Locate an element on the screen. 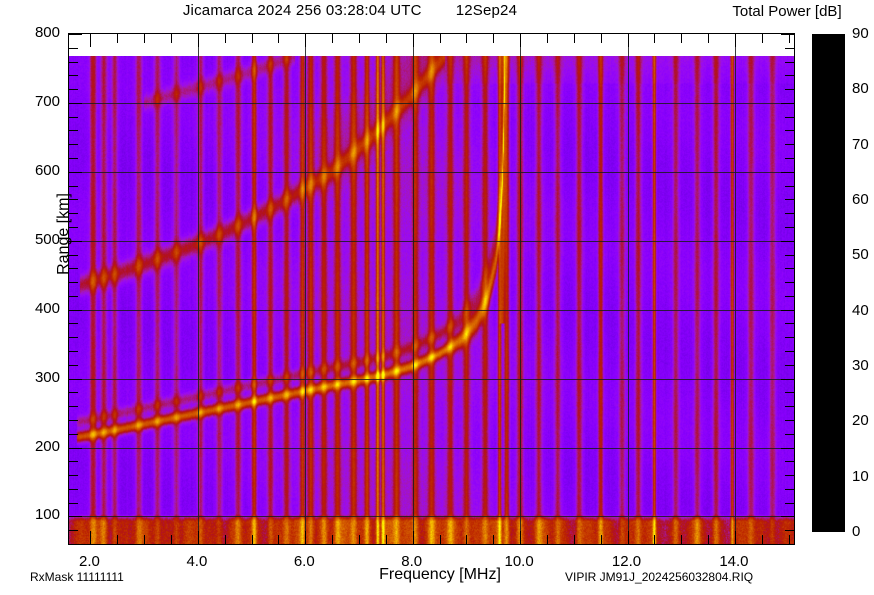 The image size is (874, 595). colorbar is located at coordinates (828, 283).